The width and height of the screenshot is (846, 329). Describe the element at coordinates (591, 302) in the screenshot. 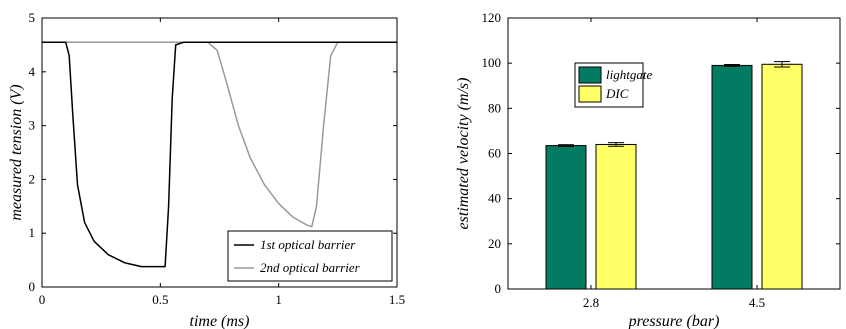

I see `right-x-tick-label: 2.8` at that location.